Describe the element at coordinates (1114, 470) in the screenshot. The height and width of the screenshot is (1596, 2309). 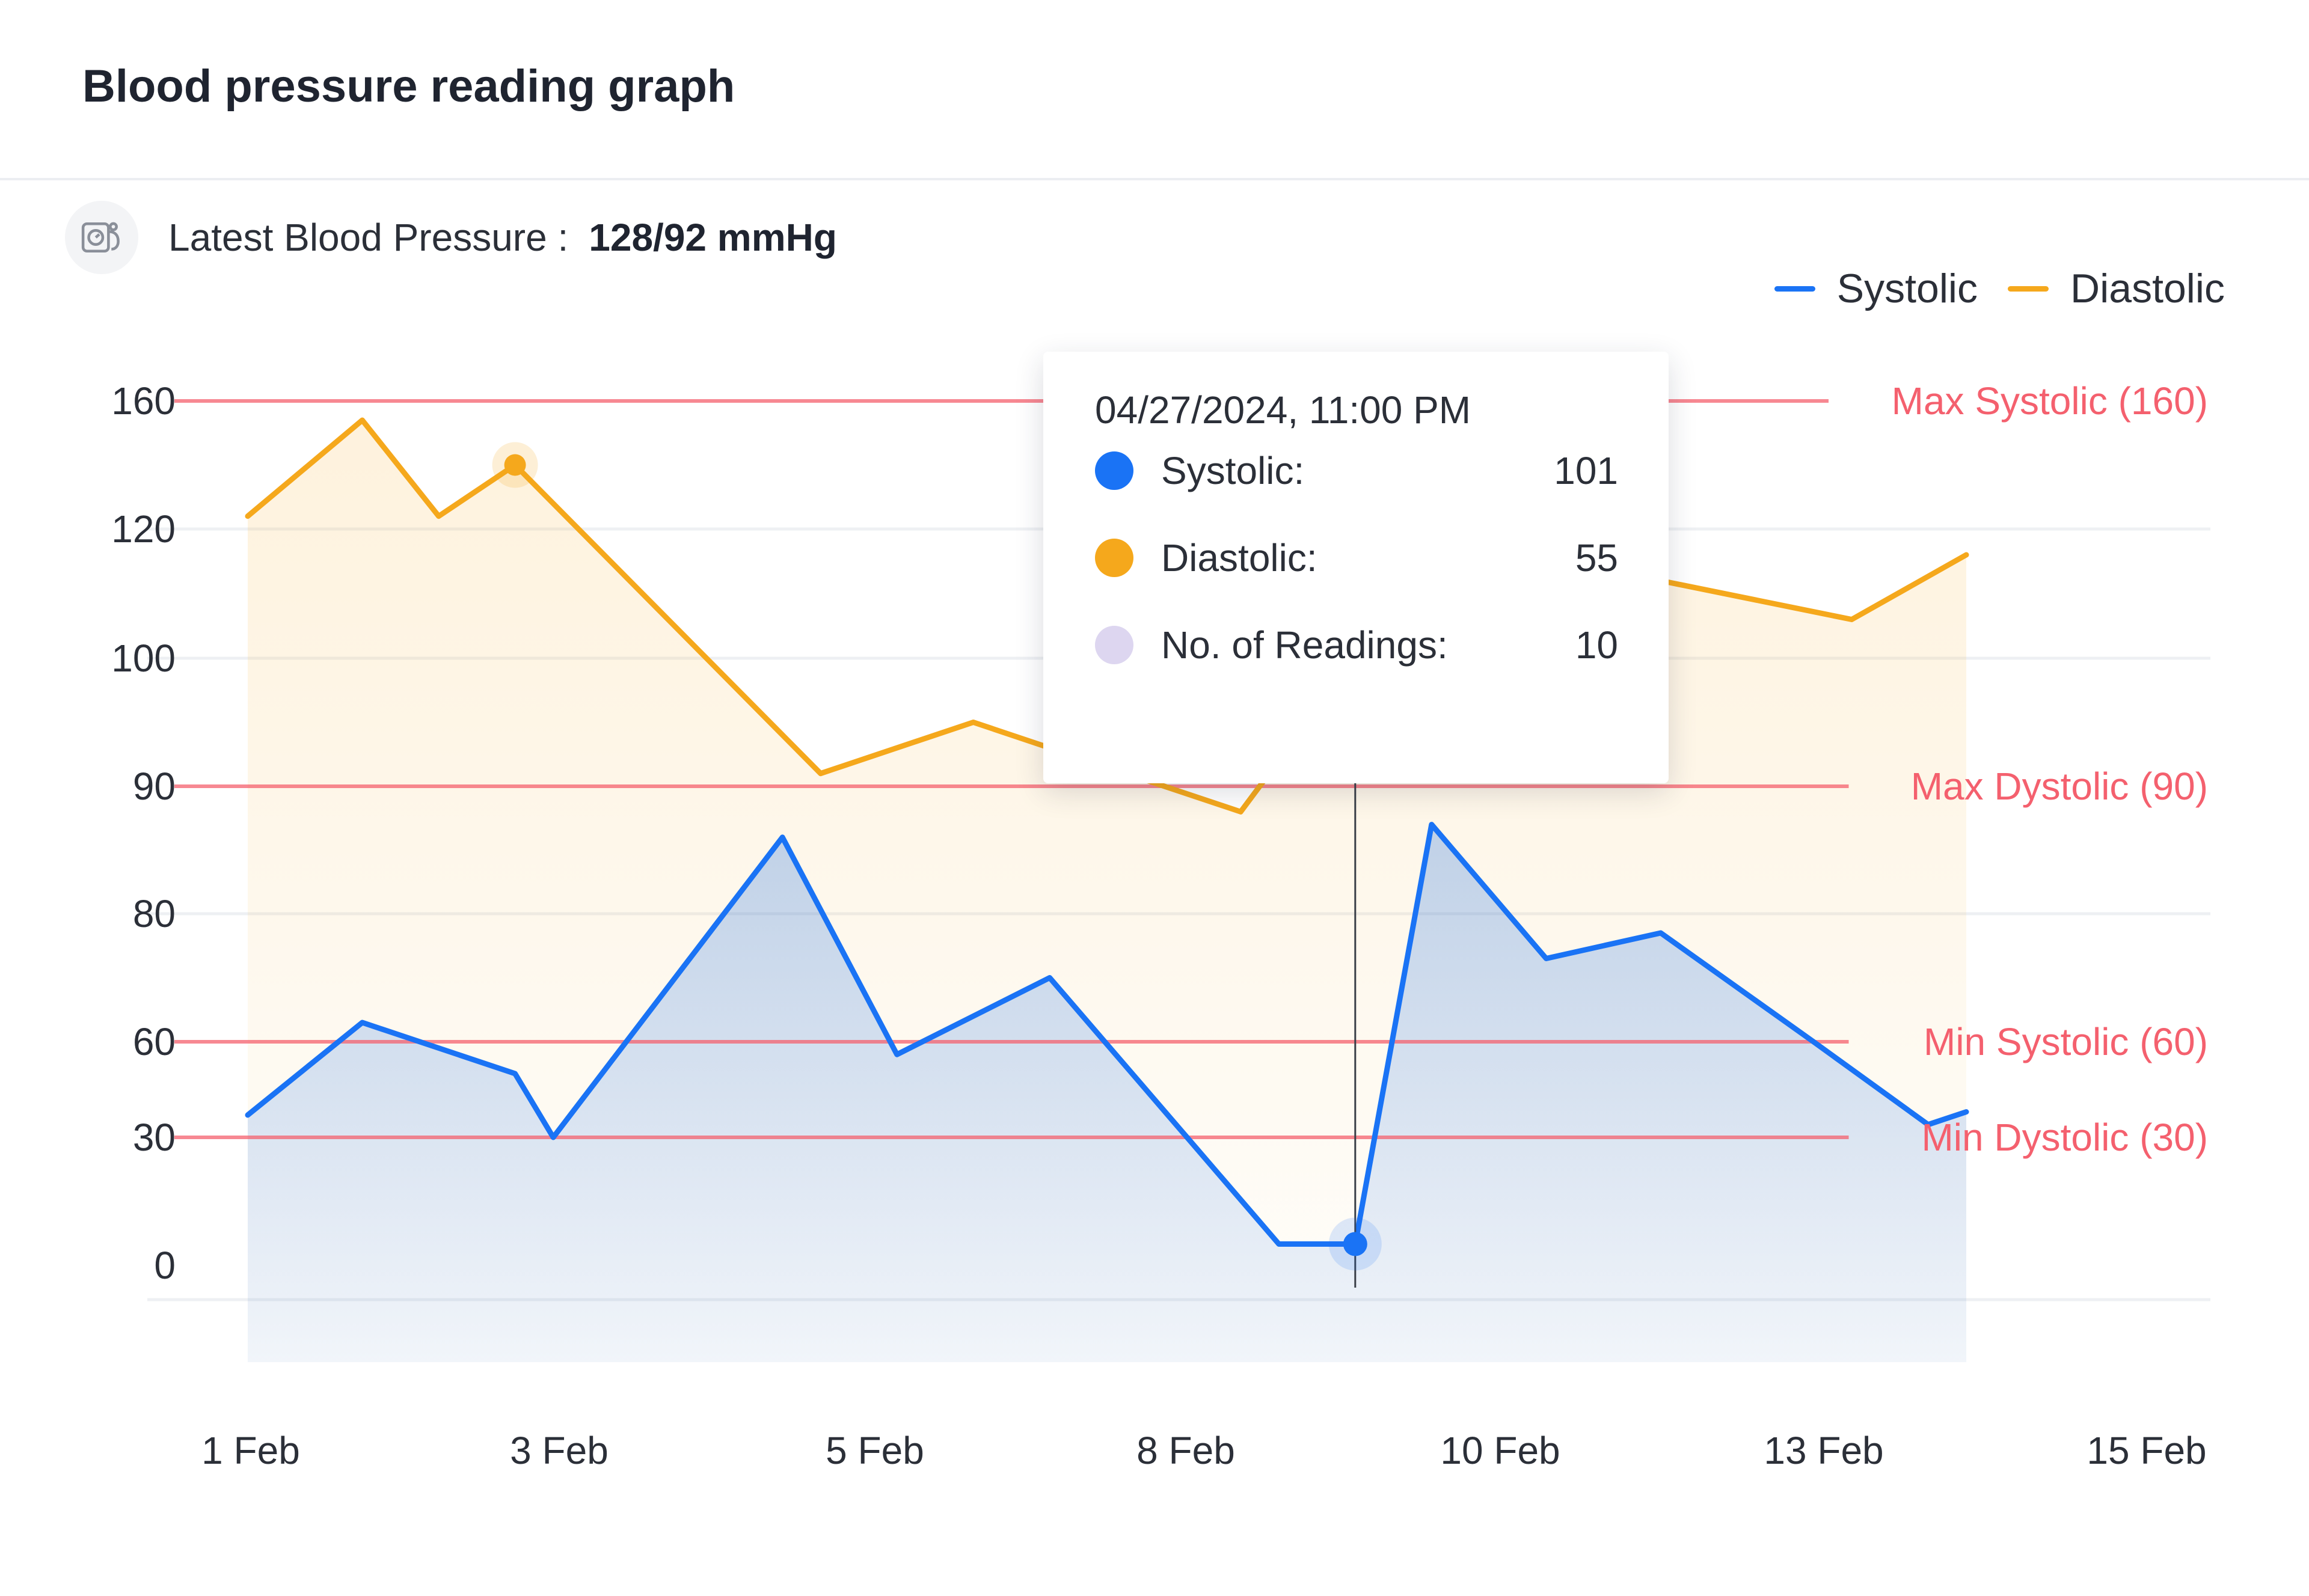
I see `tooltip-dot-systolic` at that location.